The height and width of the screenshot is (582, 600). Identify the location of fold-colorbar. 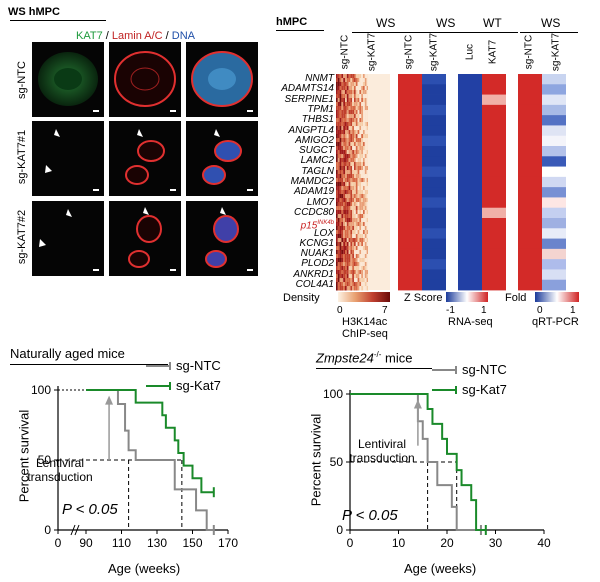
(557, 297).